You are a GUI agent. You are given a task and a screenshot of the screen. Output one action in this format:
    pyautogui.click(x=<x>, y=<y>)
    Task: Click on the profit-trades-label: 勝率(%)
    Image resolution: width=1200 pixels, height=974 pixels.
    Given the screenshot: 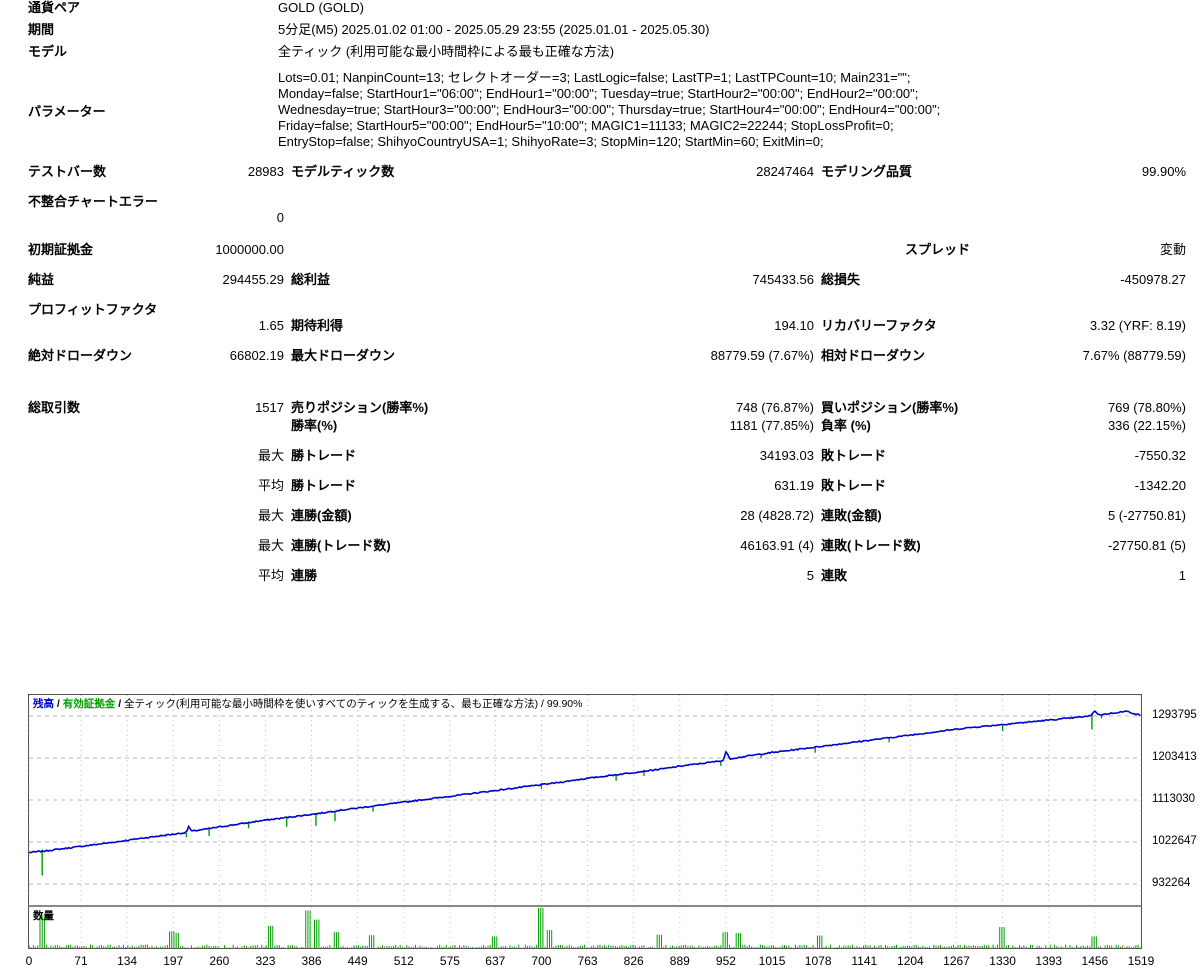 What is the action you would take?
    pyautogui.click(x=314, y=425)
    